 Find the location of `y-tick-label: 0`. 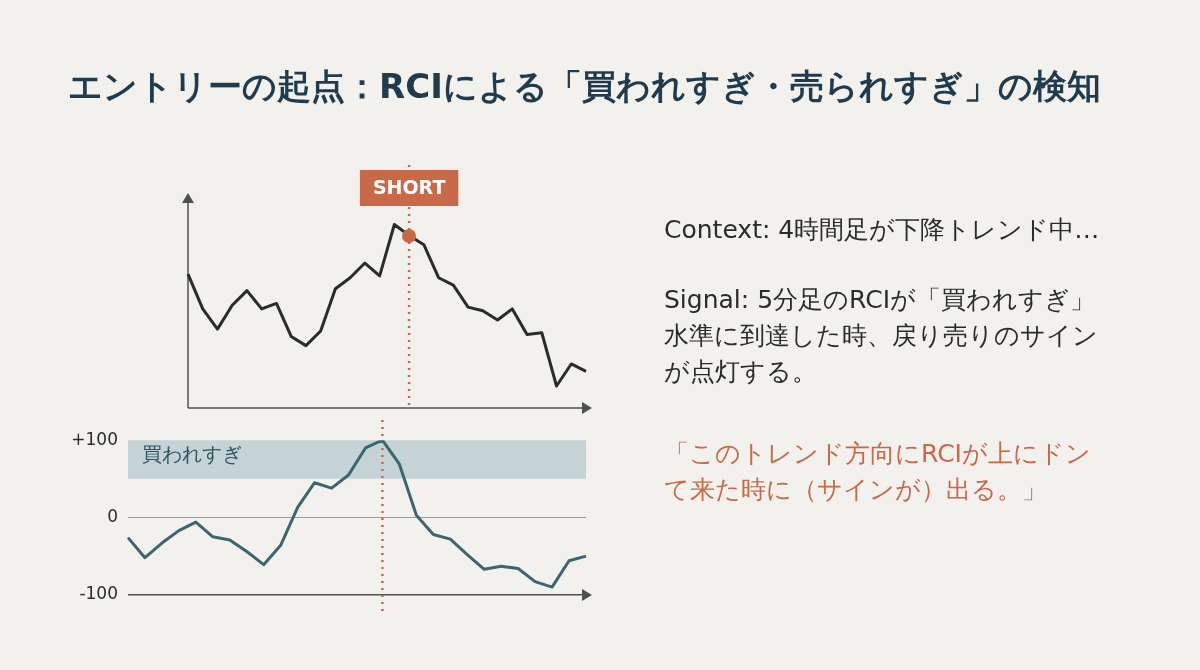

y-tick-label: 0 is located at coordinates (112, 515).